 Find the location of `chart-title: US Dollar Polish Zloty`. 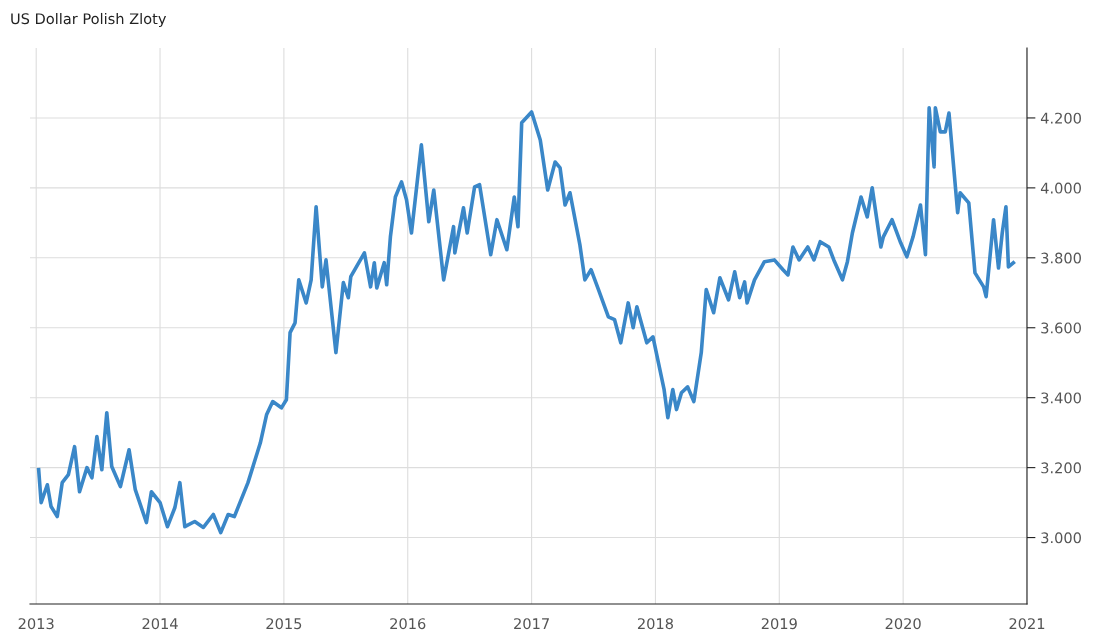

chart-title: US Dollar Polish Zloty is located at coordinates (89, 20).